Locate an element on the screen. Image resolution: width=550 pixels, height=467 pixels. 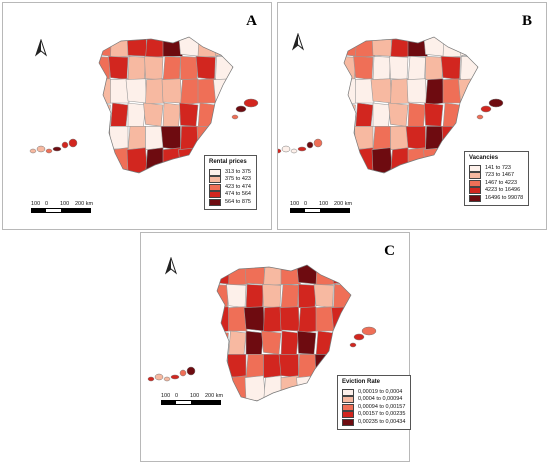
legend-item: 474 to 564 is located at coordinates (230, 195).